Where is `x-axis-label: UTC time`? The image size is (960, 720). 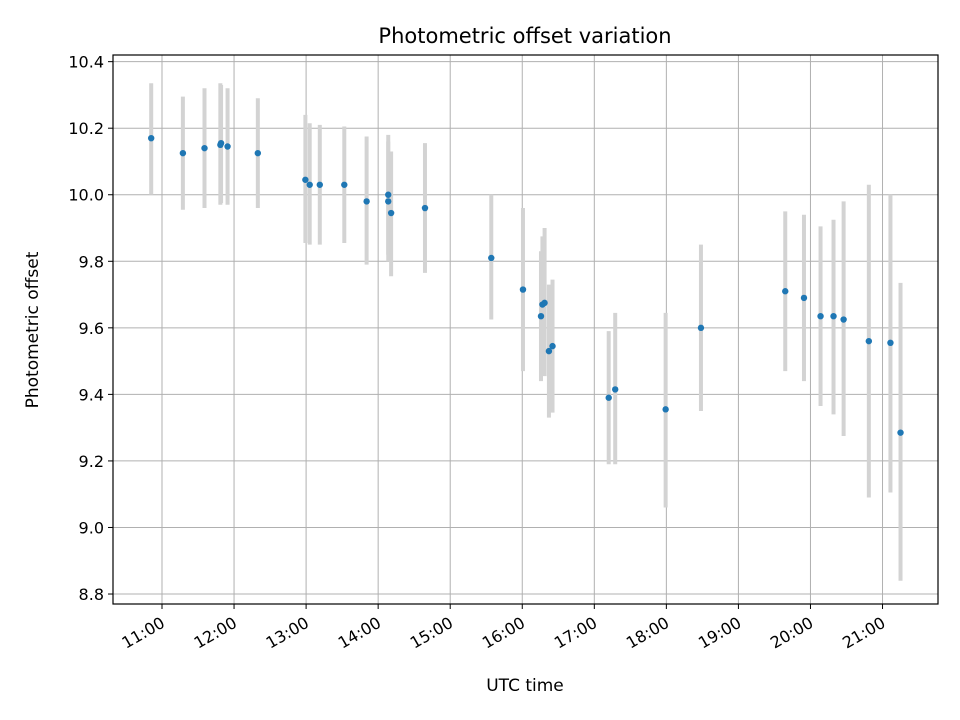
x-axis-label: UTC time is located at coordinates (525, 686).